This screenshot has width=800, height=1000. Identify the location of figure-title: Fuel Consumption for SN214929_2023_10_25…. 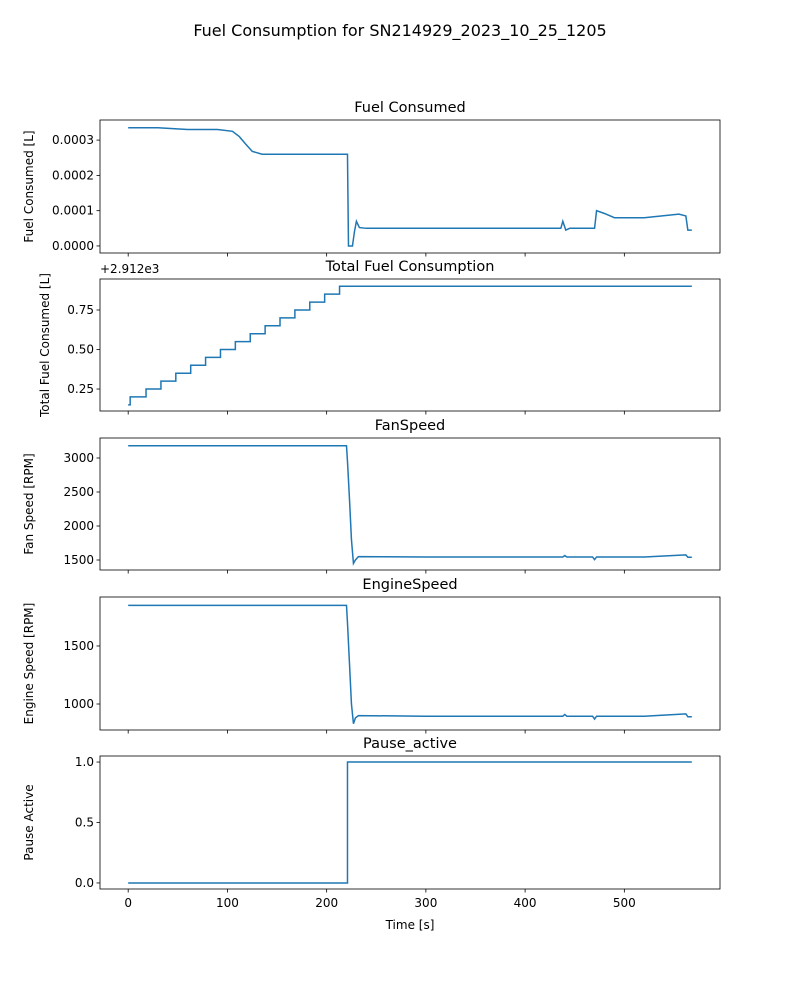
(399, 31).